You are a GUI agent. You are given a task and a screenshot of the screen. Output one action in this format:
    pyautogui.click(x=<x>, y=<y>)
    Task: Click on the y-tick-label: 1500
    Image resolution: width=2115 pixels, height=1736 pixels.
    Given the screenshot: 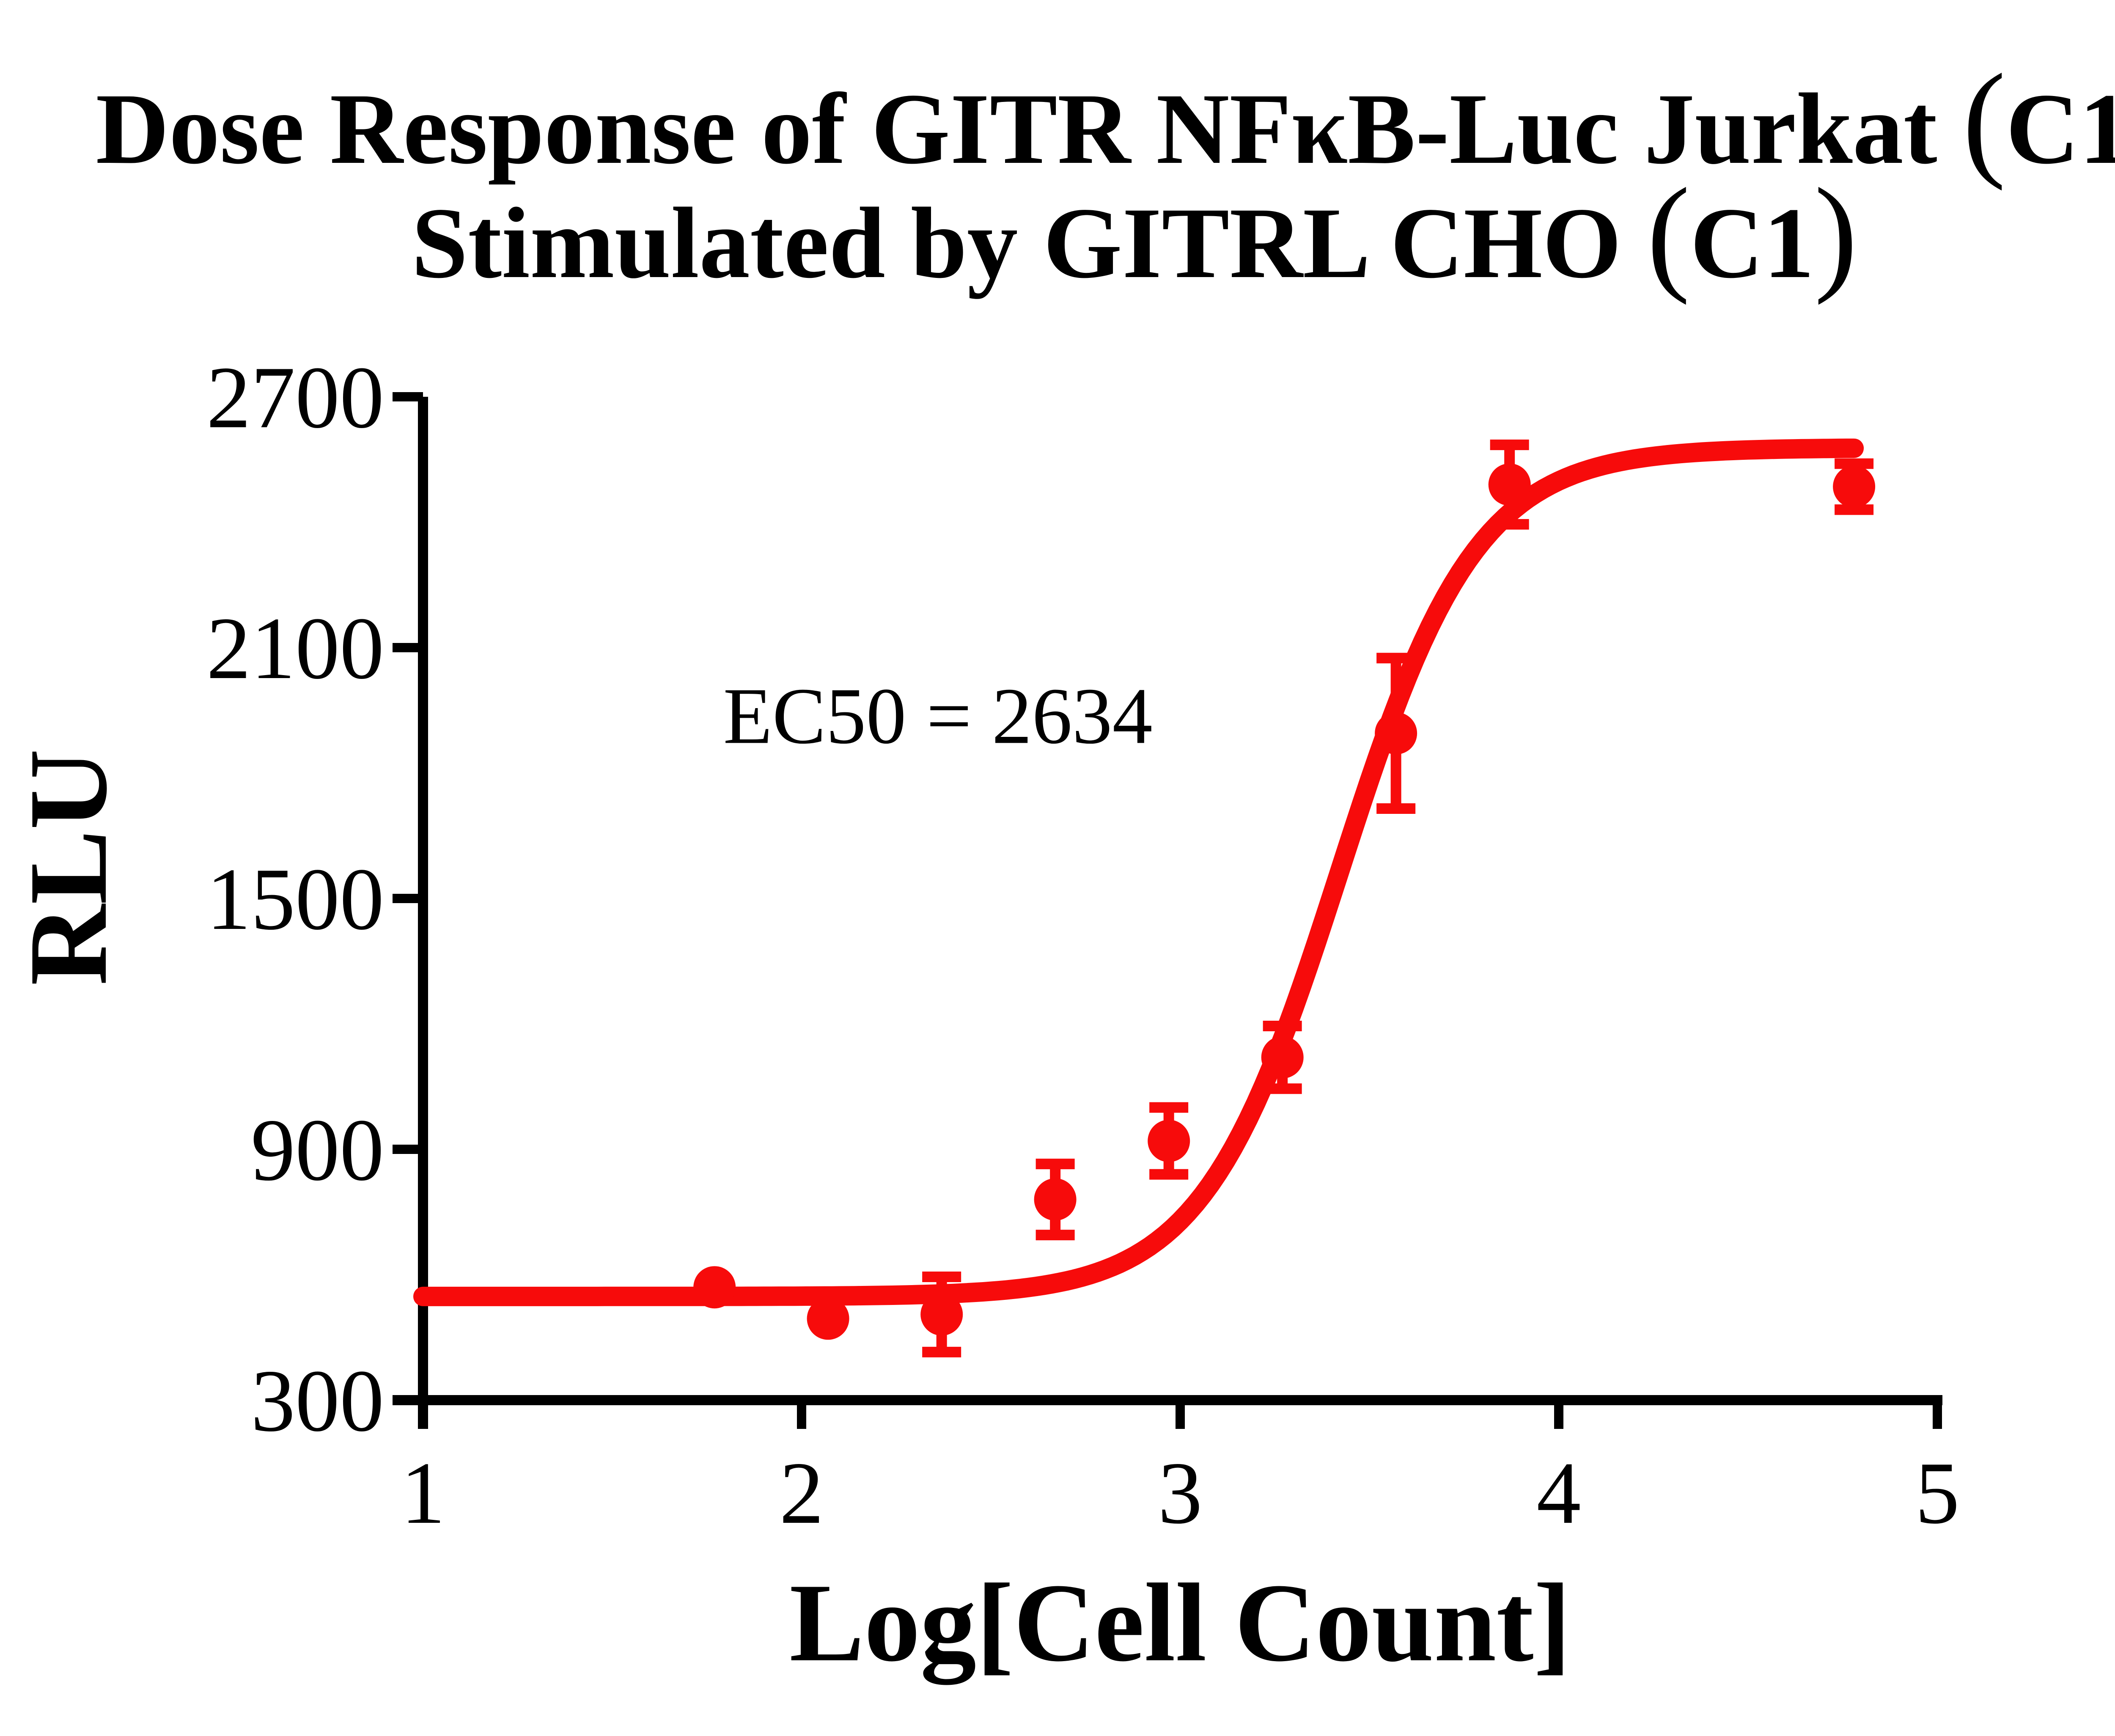 What is the action you would take?
    pyautogui.click(x=295, y=899)
    